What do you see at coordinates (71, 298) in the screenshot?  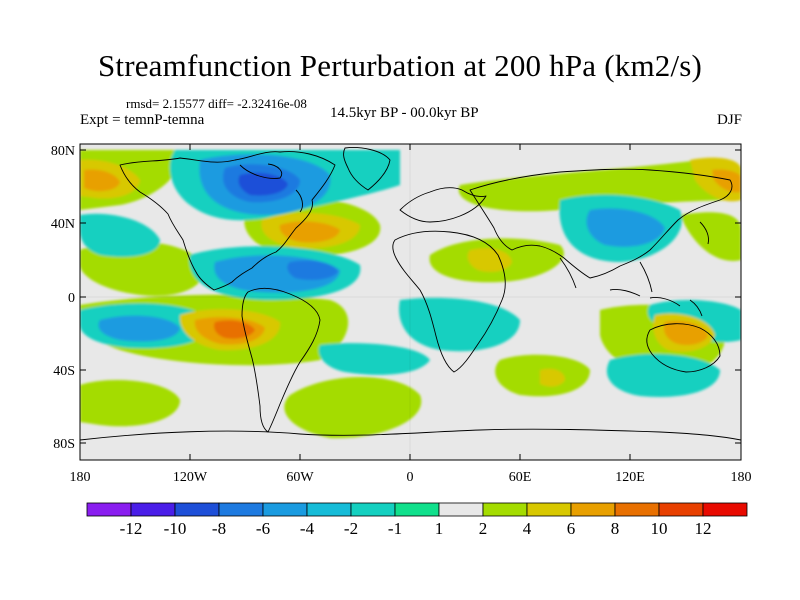 I see `lat-tick-label: 0` at bounding box center [71, 298].